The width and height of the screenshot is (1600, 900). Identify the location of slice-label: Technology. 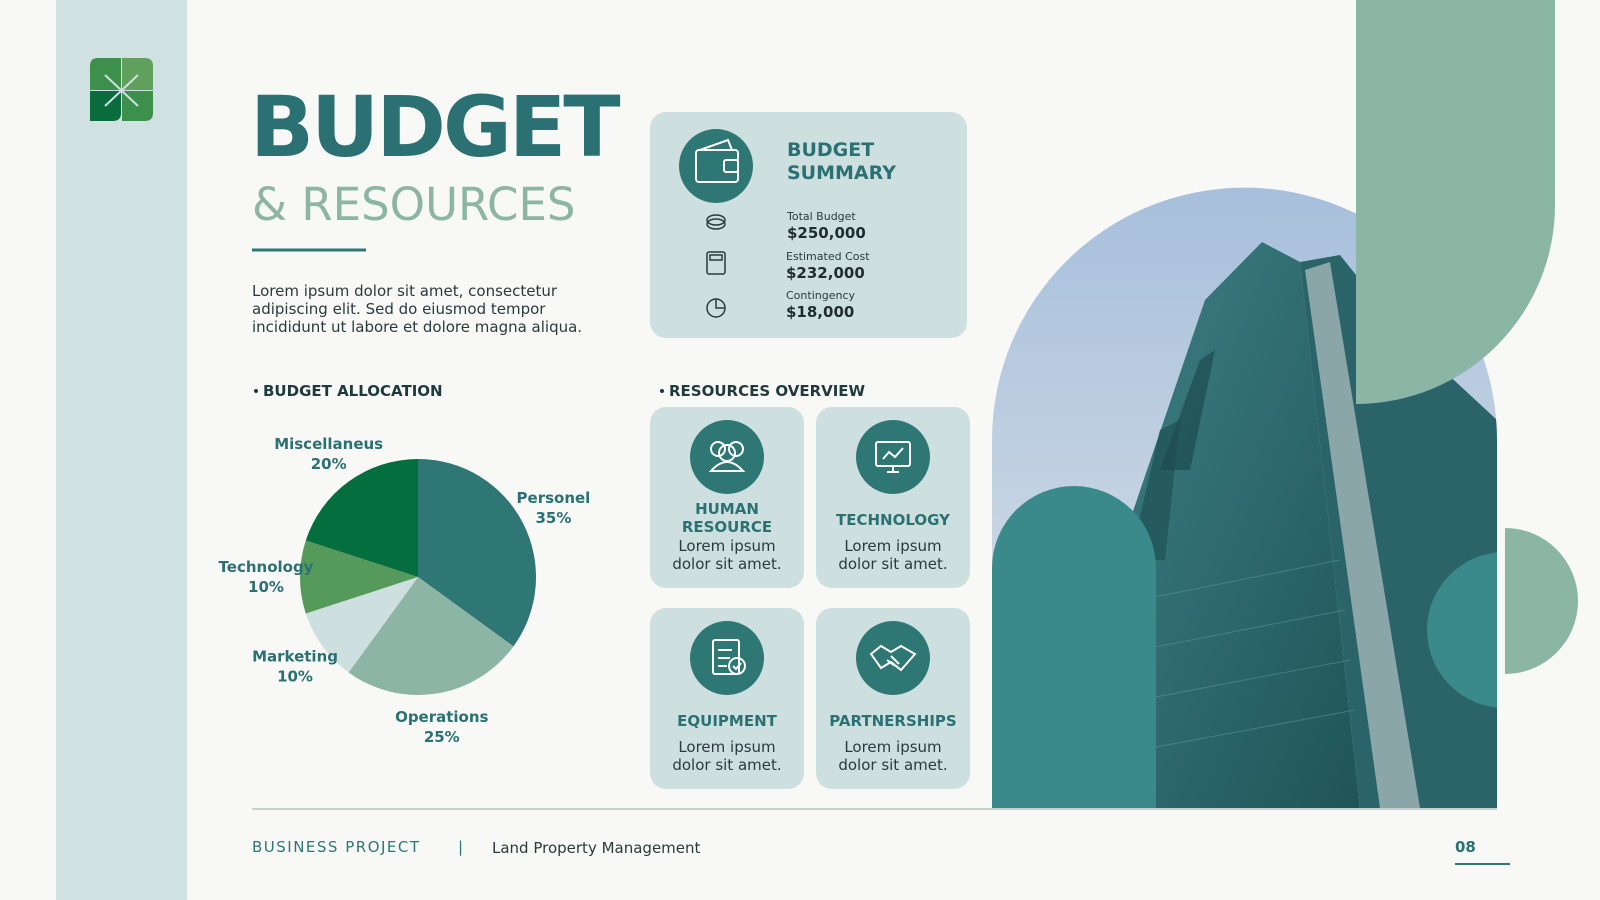
(266, 567).